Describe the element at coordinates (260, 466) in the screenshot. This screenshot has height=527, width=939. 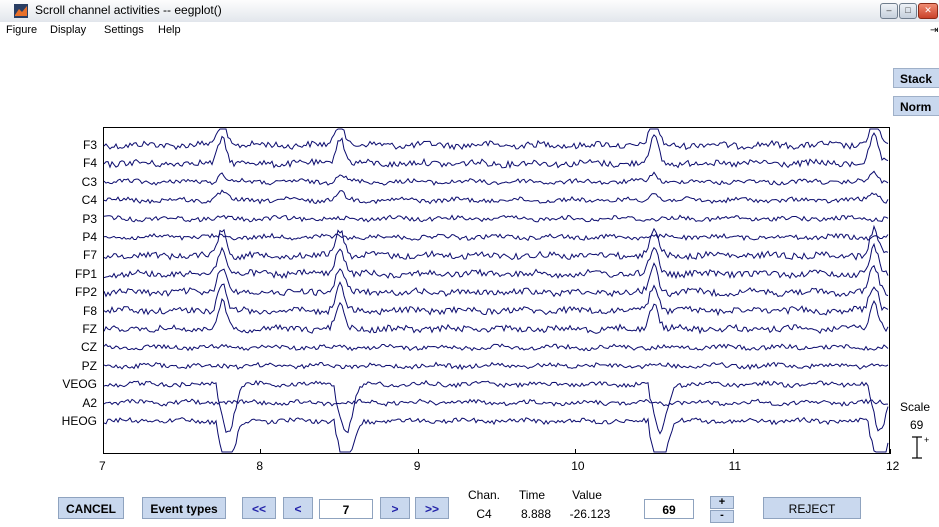
I see `x-tick-label: 8` at that location.